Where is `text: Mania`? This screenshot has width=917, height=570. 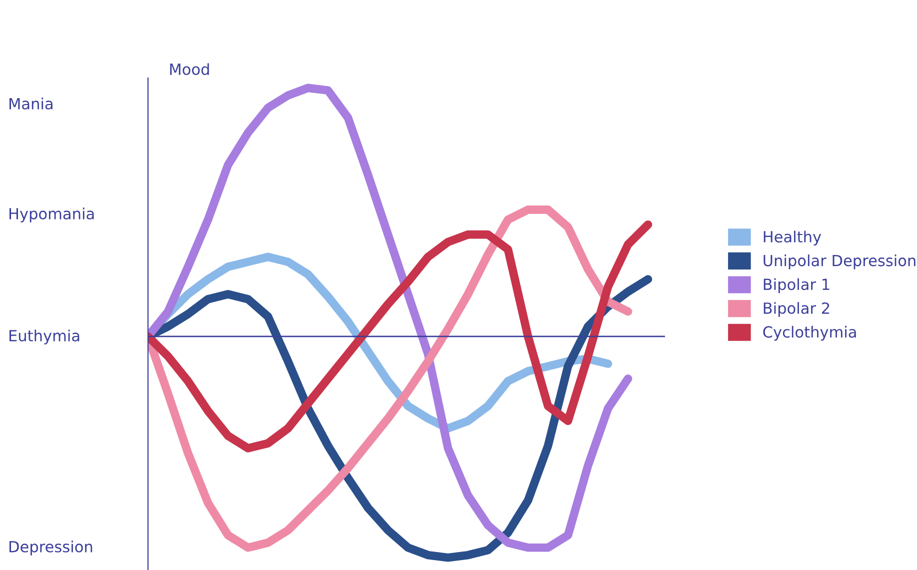
text: Mania is located at coordinates (31, 104).